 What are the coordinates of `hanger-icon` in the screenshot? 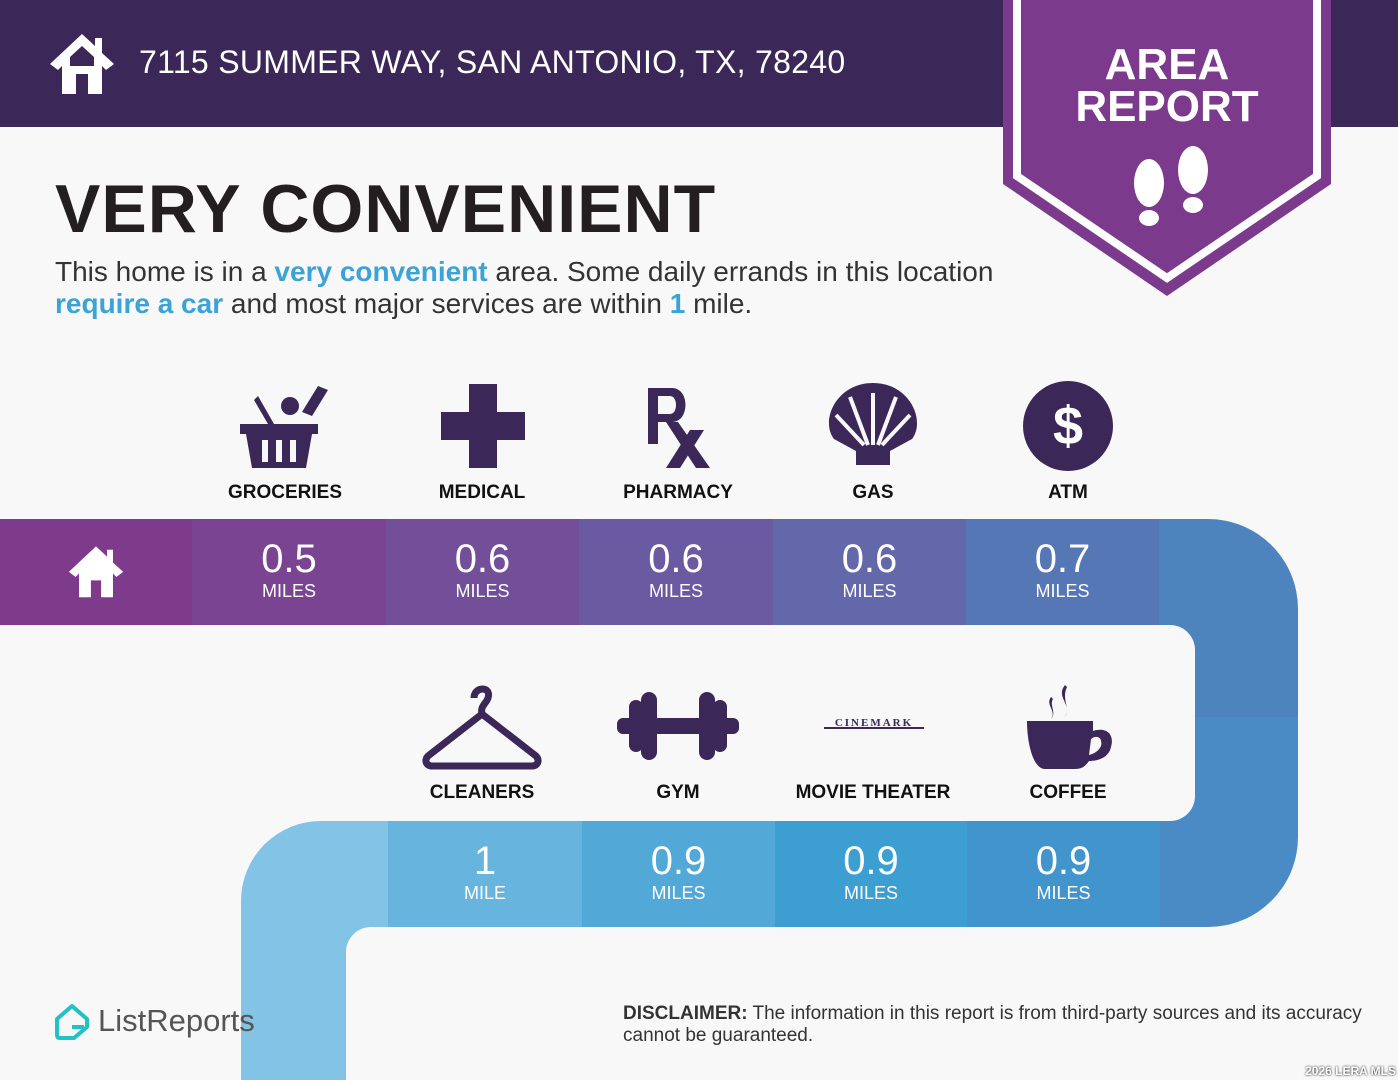 It's located at (482, 727).